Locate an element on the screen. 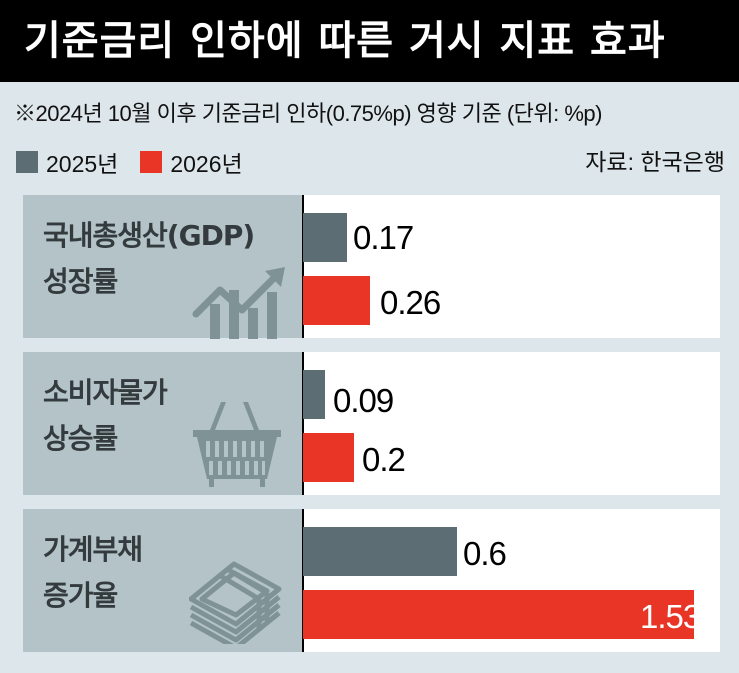 The width and height of the screenshot is (739, 673). source-note: 자료: 한국은행 is located at coordinates (655, 162).